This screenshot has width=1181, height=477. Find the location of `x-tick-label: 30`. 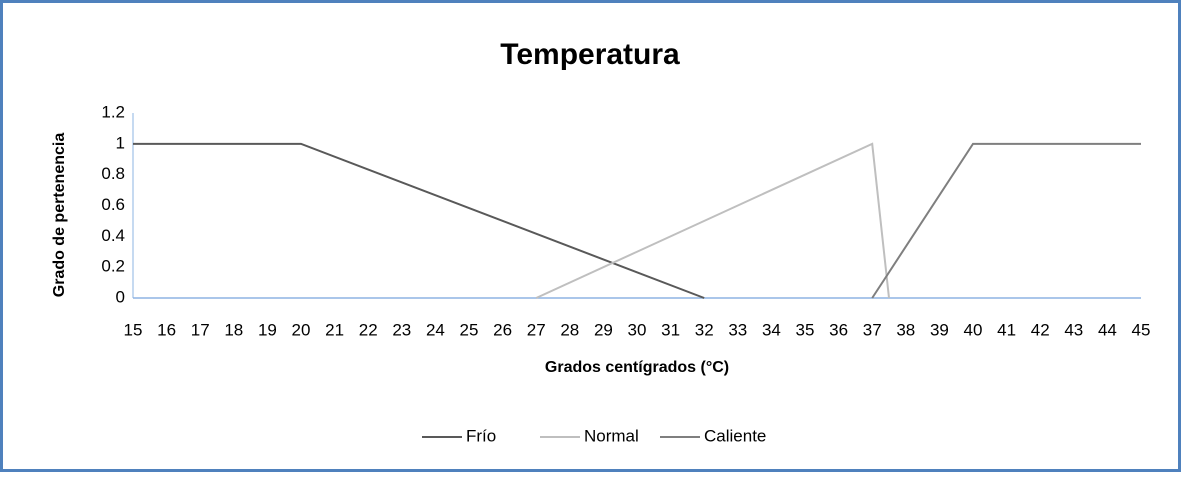

x-tick-label: 30 is located at coordinates (637, 329).